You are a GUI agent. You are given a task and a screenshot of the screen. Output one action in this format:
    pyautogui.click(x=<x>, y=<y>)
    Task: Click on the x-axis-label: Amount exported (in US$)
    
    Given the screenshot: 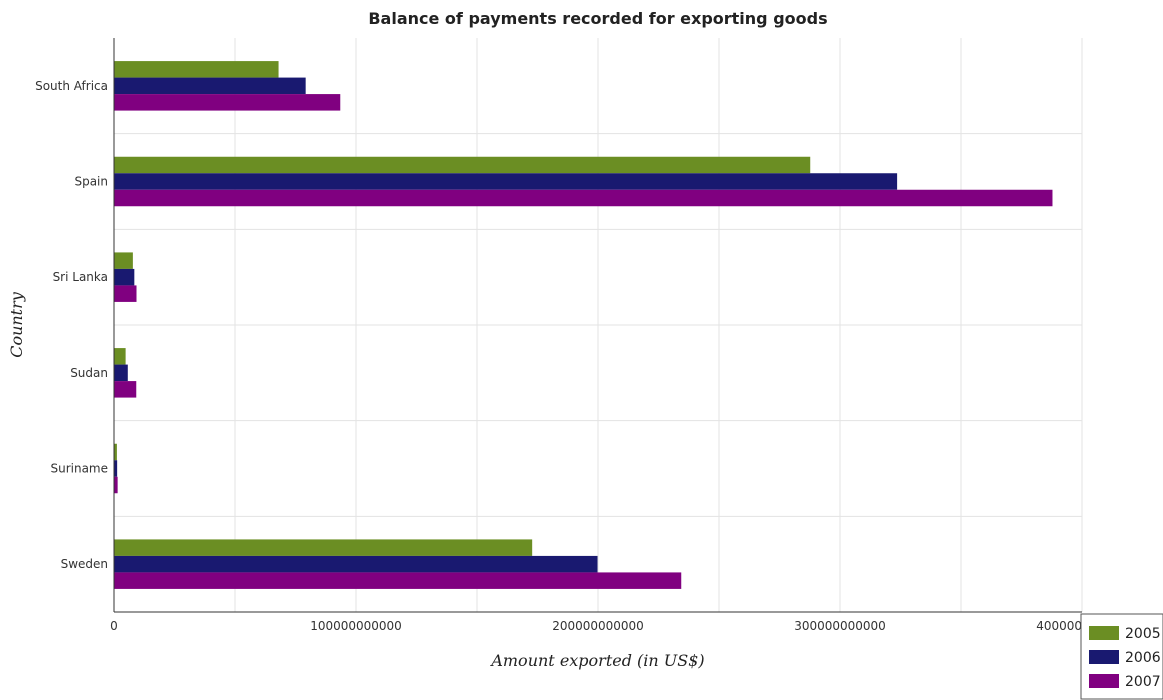 What is the action you would take?
    pyautogui.click(x=596, y=660)
    